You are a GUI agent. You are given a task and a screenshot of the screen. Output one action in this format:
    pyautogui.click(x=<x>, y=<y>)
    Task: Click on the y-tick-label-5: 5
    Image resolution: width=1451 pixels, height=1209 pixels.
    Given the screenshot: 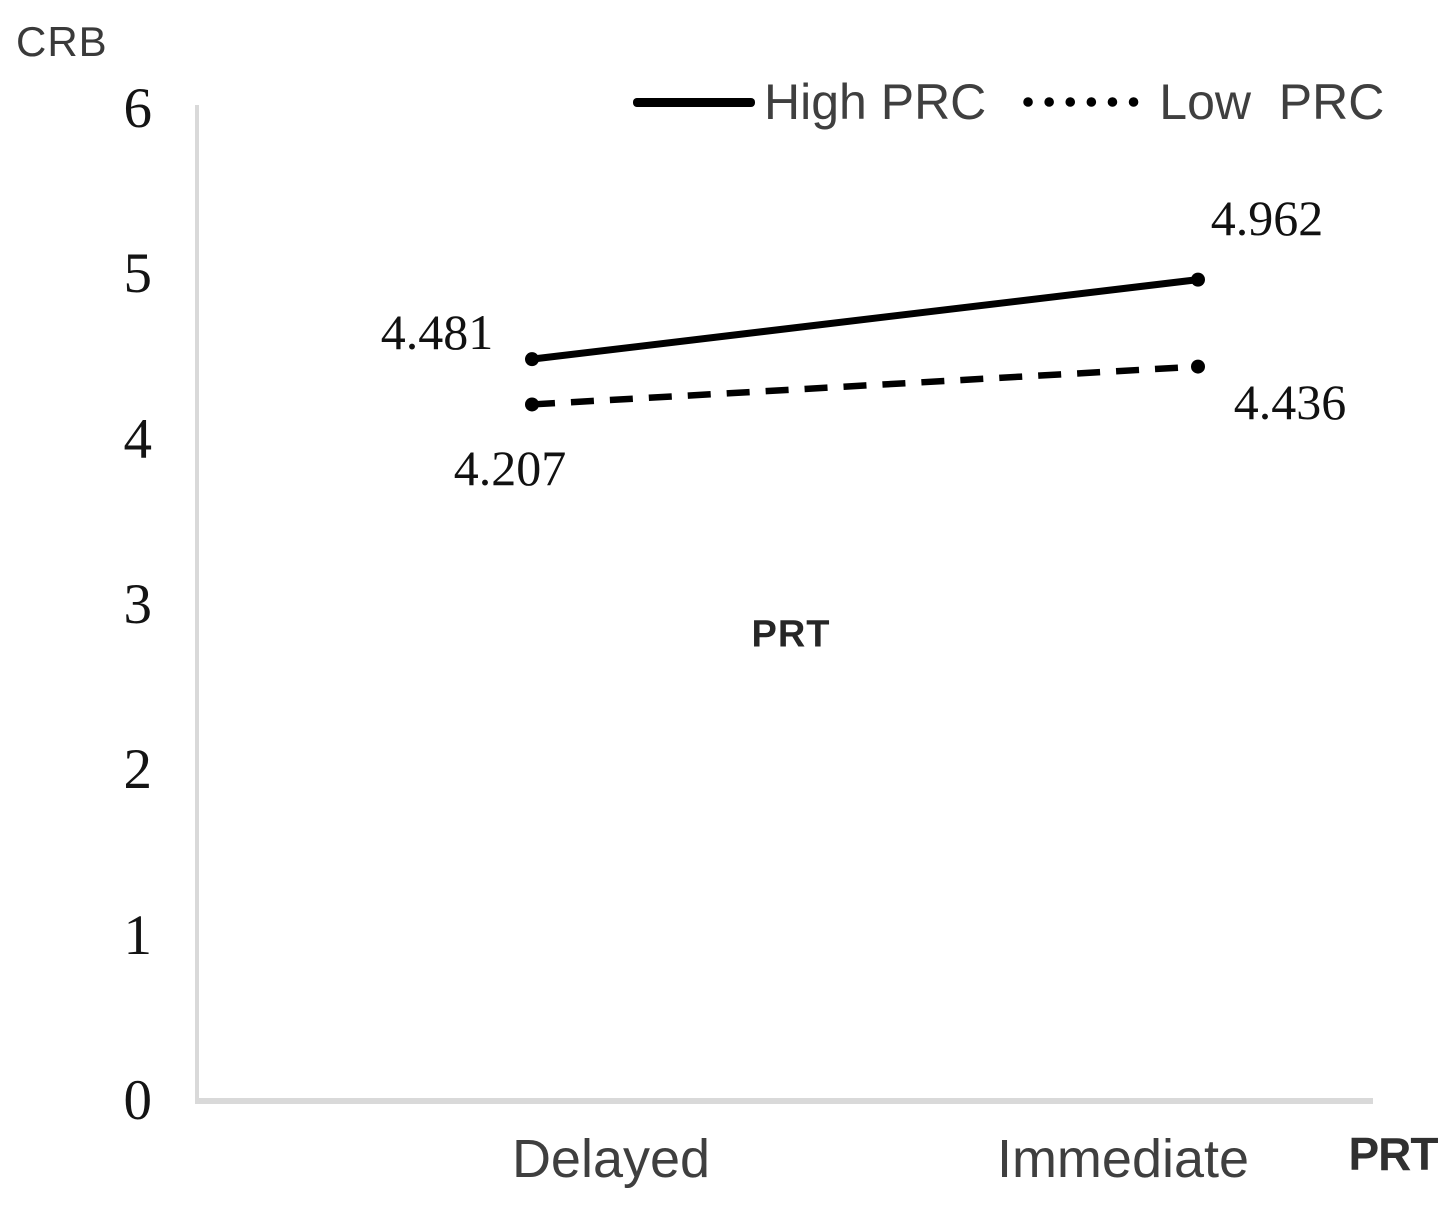 What is the action you would take?
    pyautogui.click(x=138, y=274)
    